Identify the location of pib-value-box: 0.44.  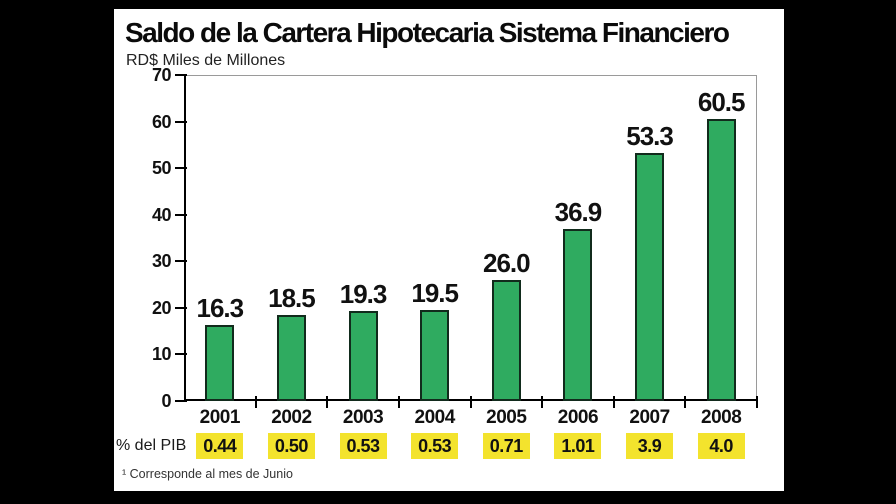
(220, 446).